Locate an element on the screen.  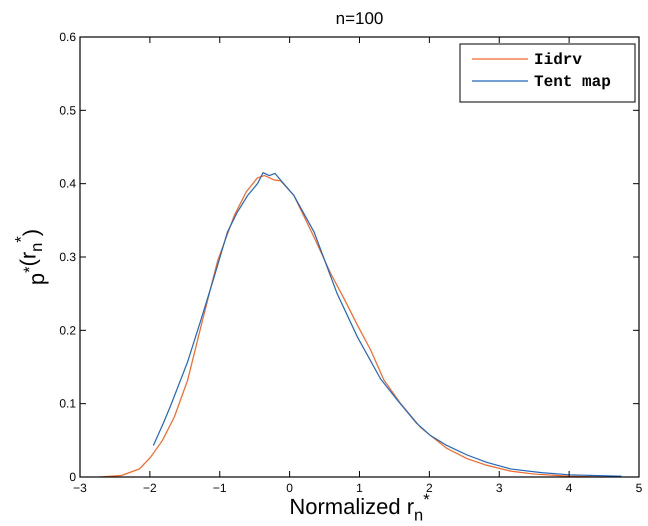
x-tick-label: −1 is located at coordinates (219, 488).